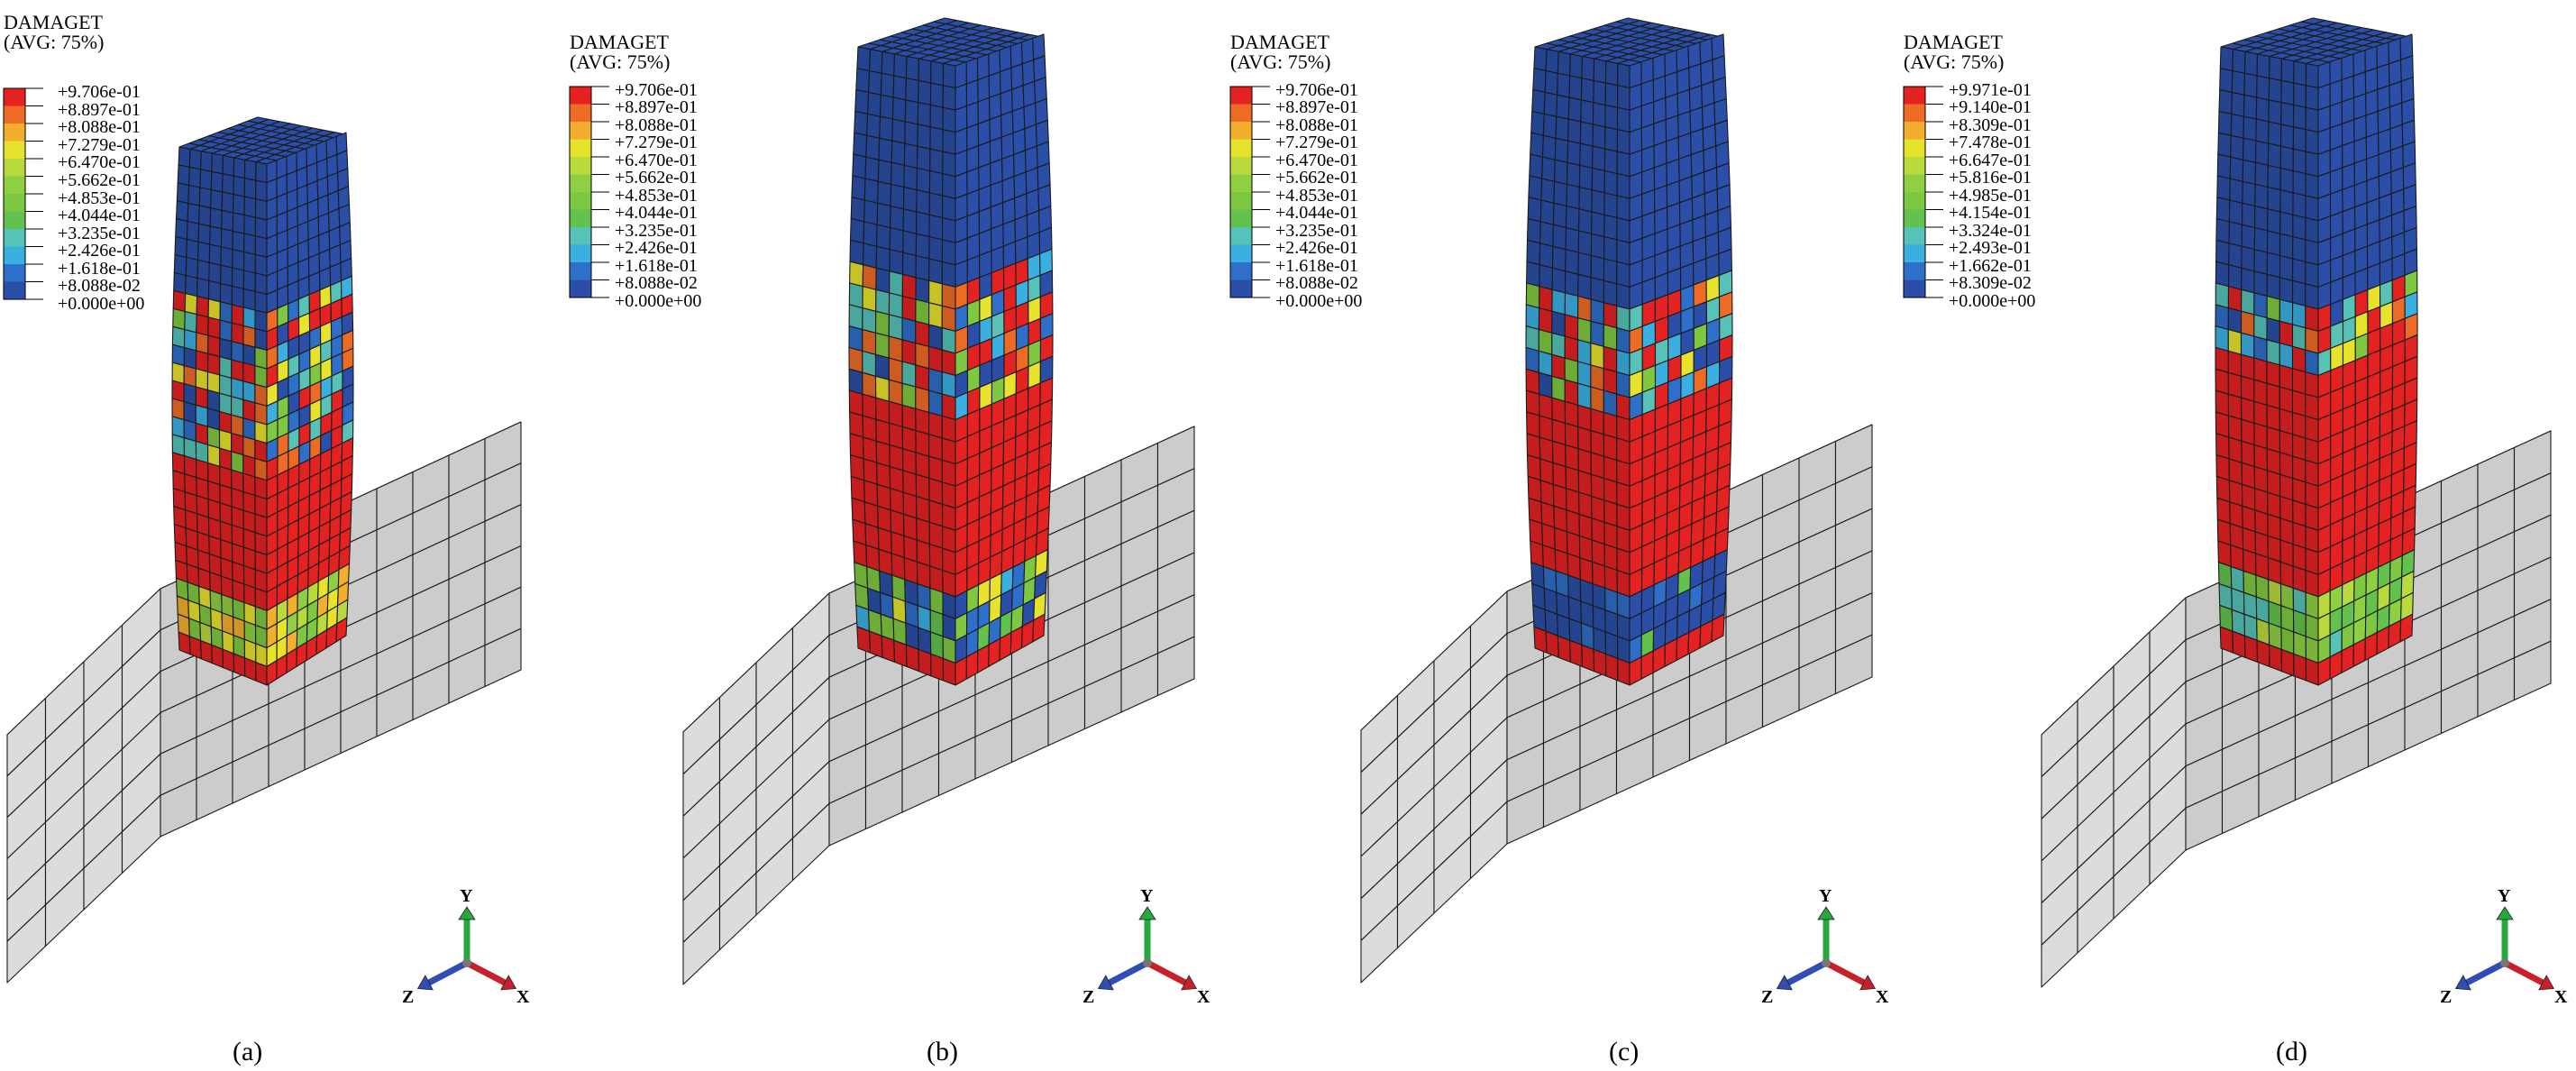 The width and height of the screenshot is (2576, 1071). What do you see at coordinates (503, 657) in the screenshot?
I see `base-side-cell` at bounding box center [503, 657].